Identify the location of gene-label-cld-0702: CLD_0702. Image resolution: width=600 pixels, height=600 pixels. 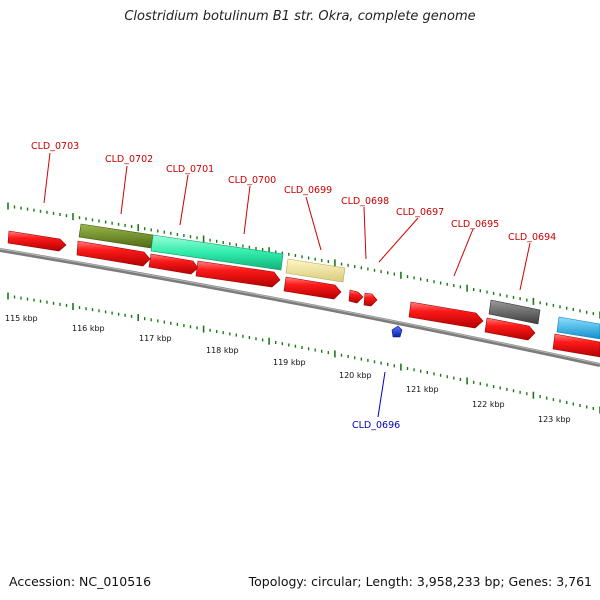
(129, 159).